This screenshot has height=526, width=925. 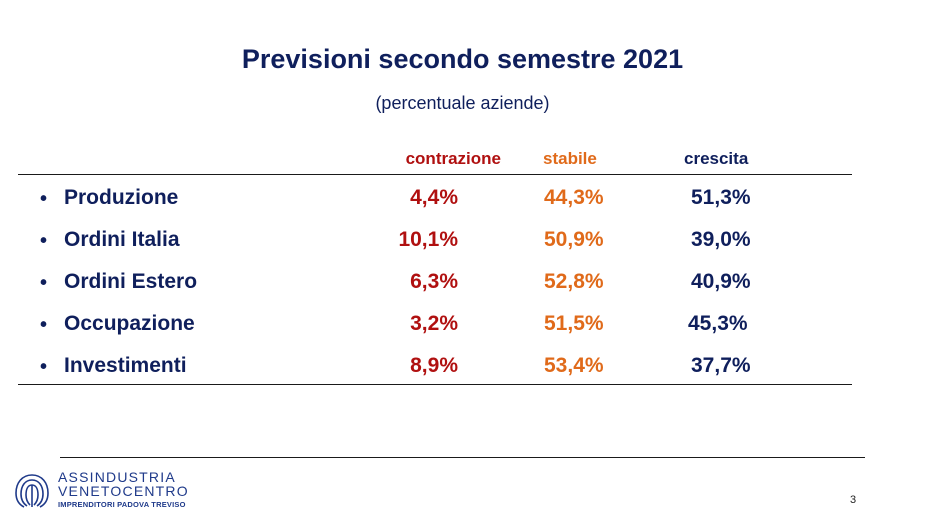 I want to click on value-stabile: 44,3%, so click(x=574, y=197).